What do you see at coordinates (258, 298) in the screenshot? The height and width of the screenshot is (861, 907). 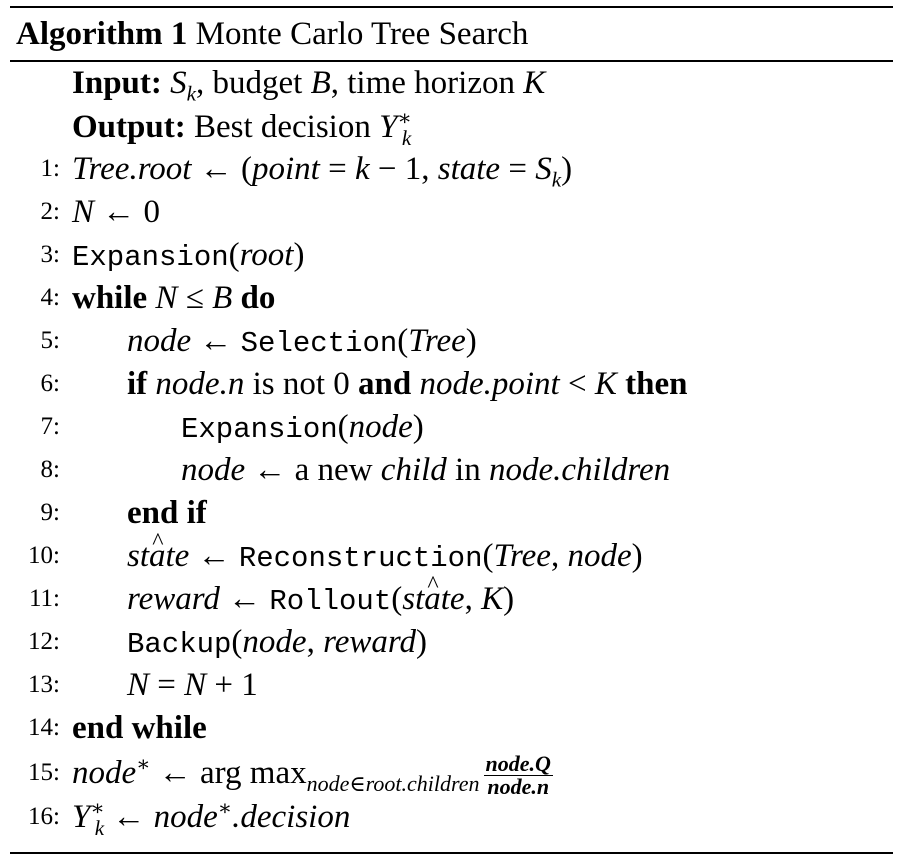 I see `keyword-do: do` at bounding box center [258, 298].